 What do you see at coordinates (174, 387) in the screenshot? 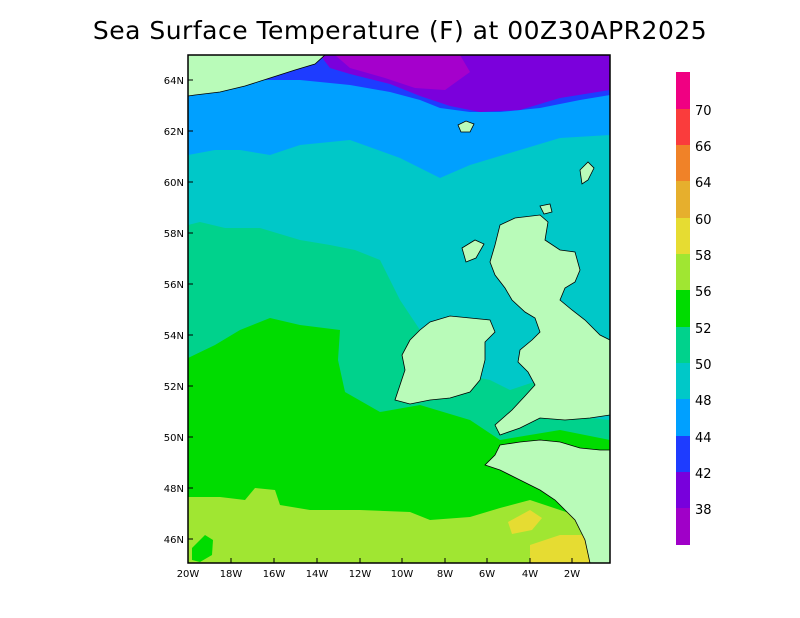
I see `lat-label: 52N` at bounding box center [174, 387].